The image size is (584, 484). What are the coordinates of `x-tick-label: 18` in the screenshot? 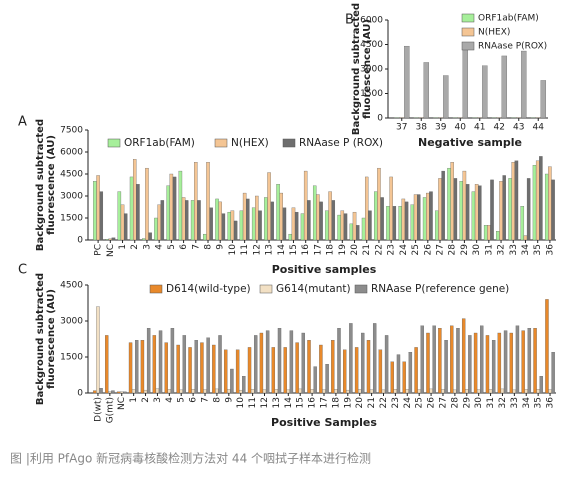 It's located at (336, 403).